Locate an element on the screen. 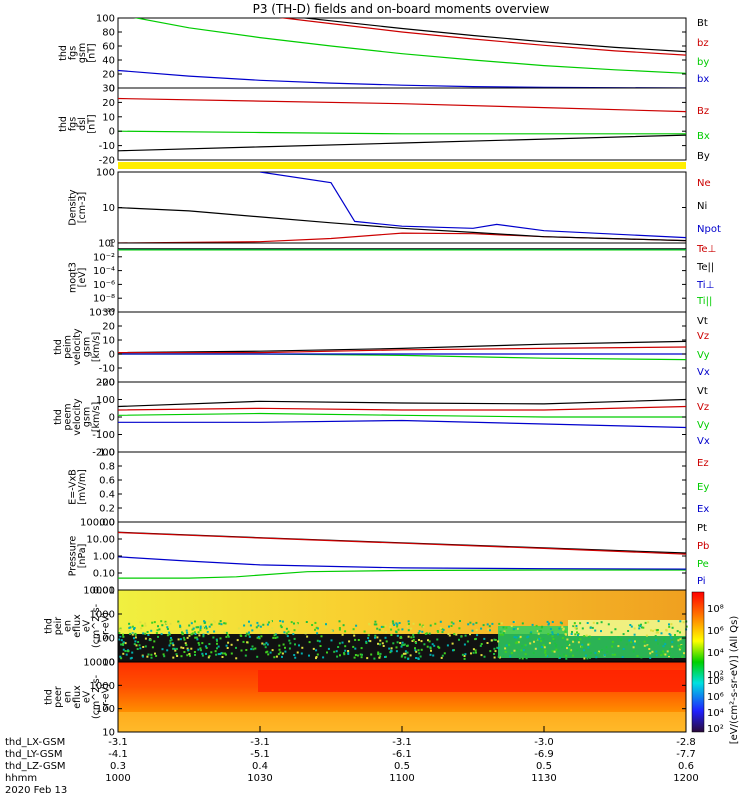 This screenshot has height=800, width=750. y-axis-label-peir-spec: eV is located at coordinates (87, 625).